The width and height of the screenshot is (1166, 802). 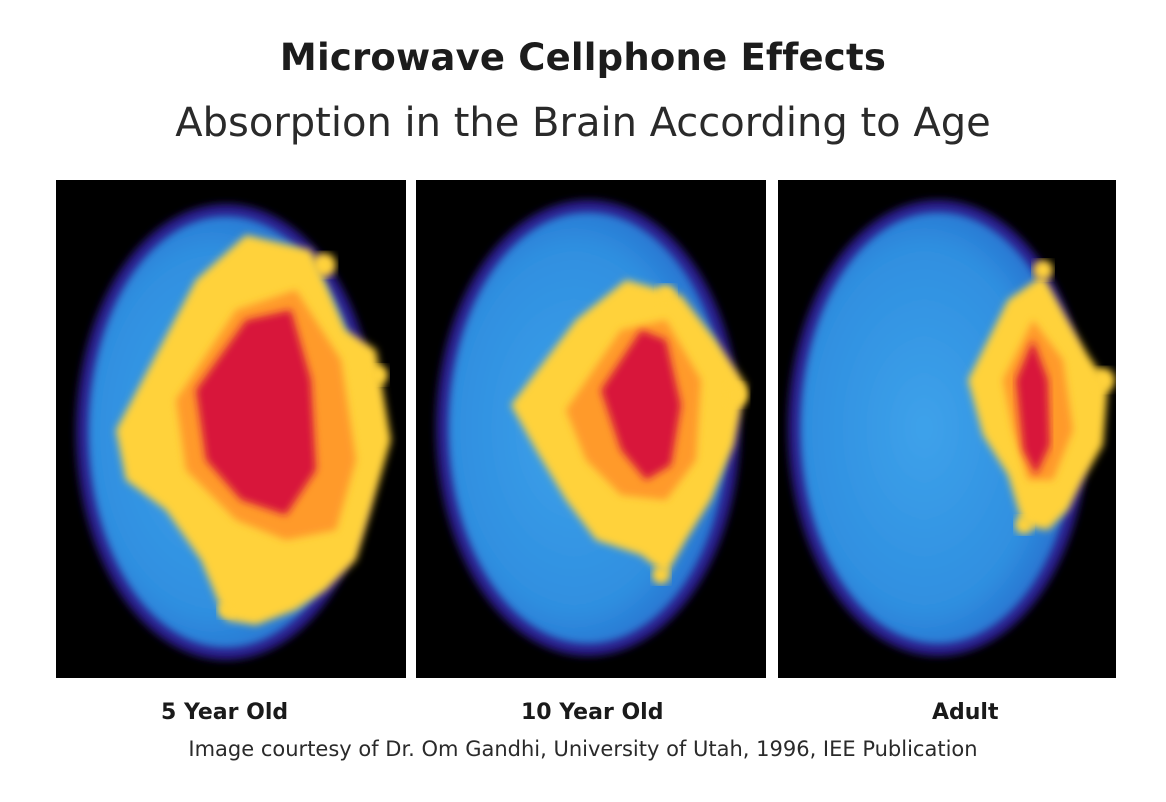 What do you see at coordinates (592, 712) in the screenshot?
I see `panel-label-10-year-old: 10 Year Old` at bounding box center [592, 712].